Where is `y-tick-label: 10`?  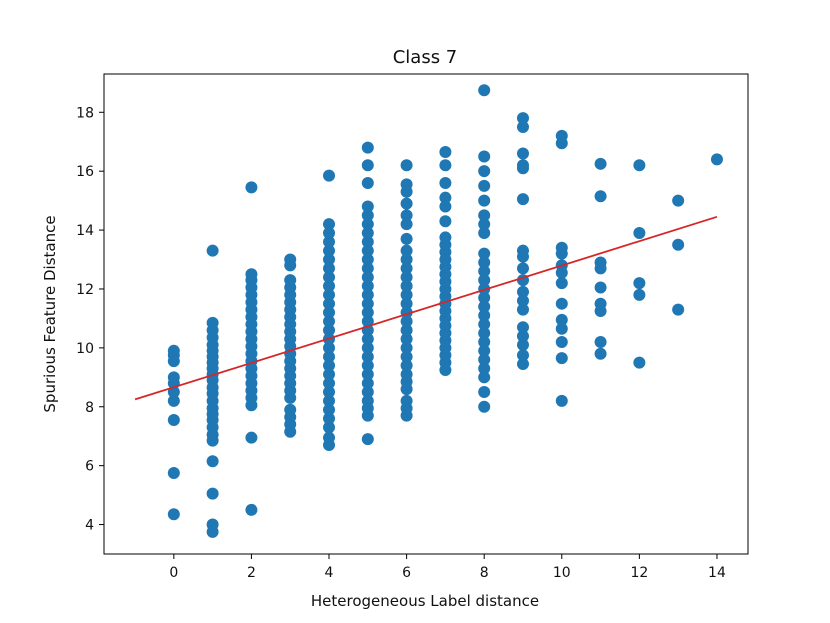
y-tick-label: 10 is located at coordinates (85, 349).